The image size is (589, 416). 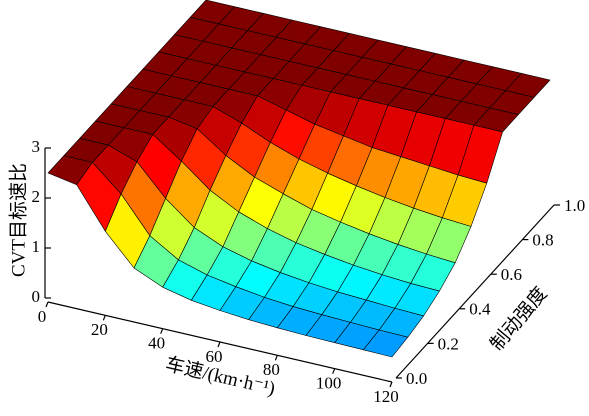 What do you see at coordinates (42, 316) in the screenshot?
I see `x-tick-label: 0` at bounding box center [42, 316].